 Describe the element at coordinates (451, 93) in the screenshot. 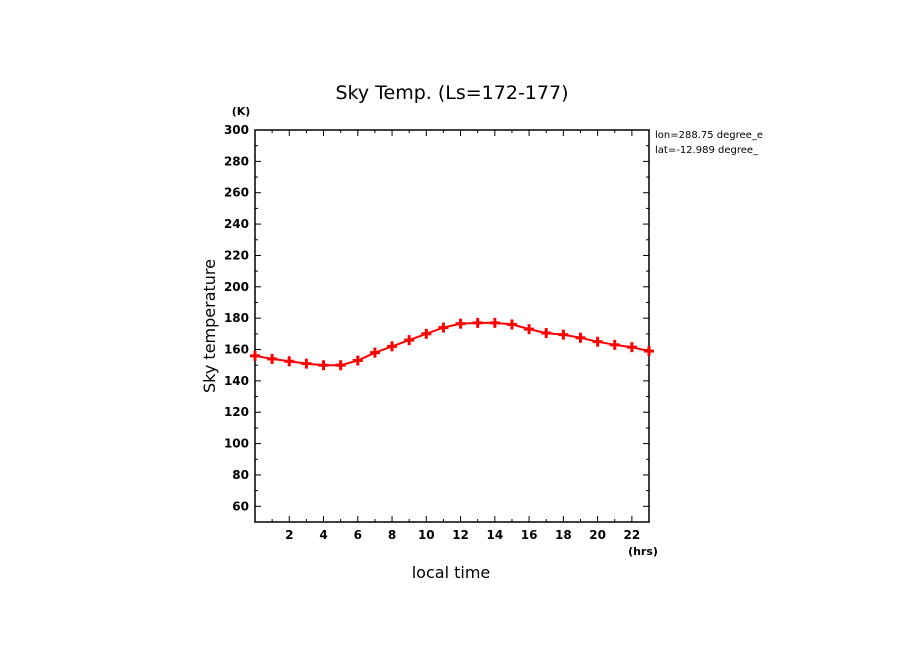

I see `chart-title: Sky Temp. (Ls=172-177)` at that location.